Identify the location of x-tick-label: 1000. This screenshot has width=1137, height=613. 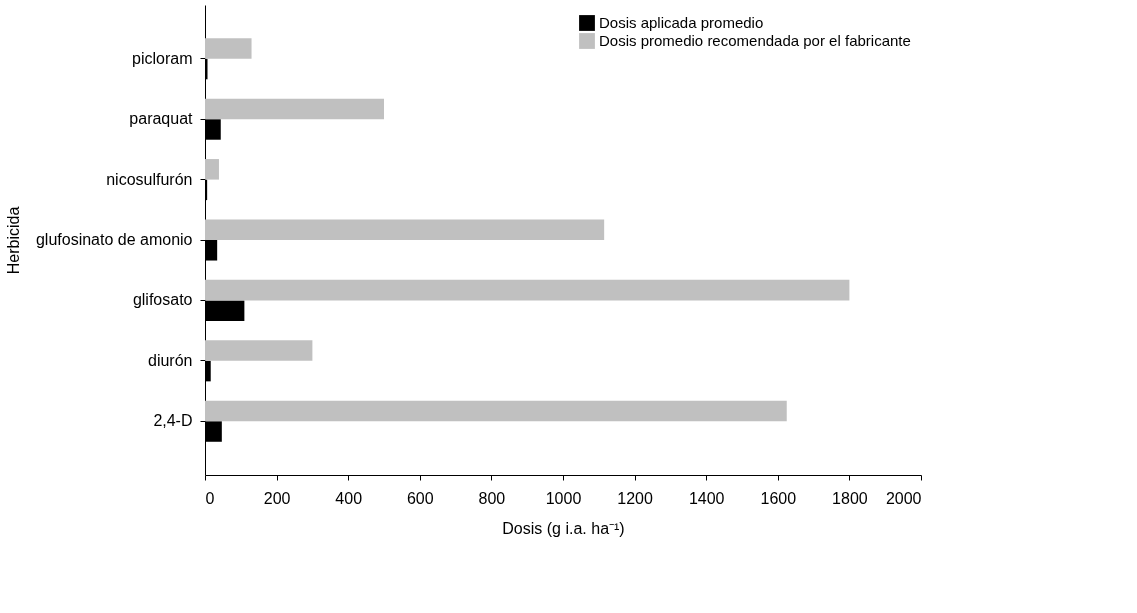
(563, 498).